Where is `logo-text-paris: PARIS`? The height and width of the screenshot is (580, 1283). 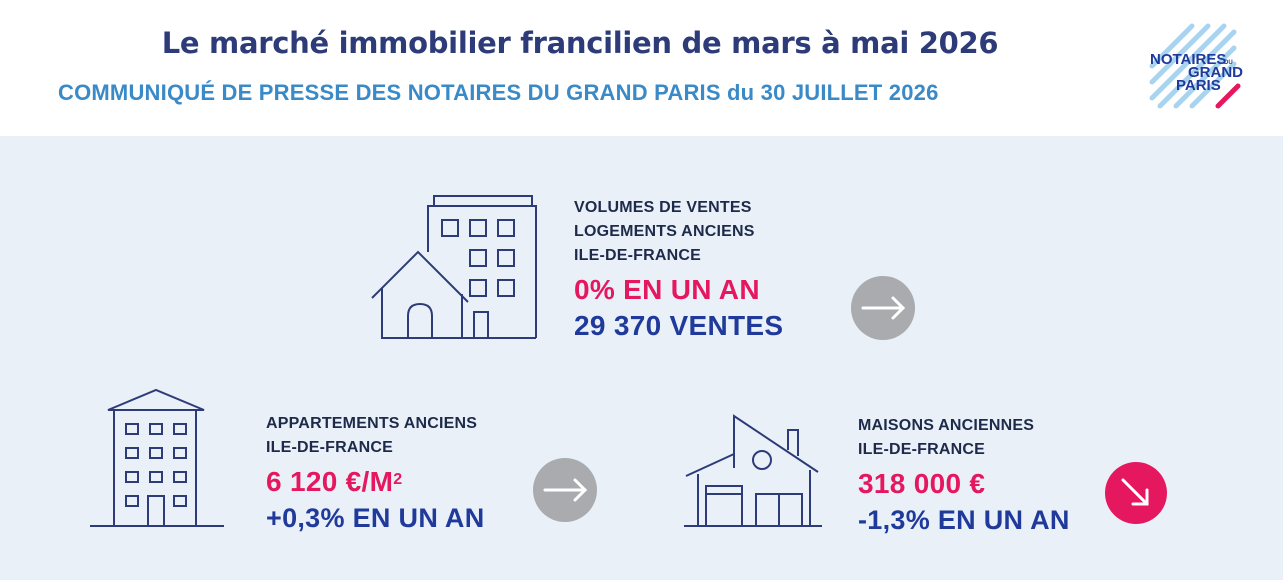 logo-text-paris: PARIS is located at coordinates (1198, 85).